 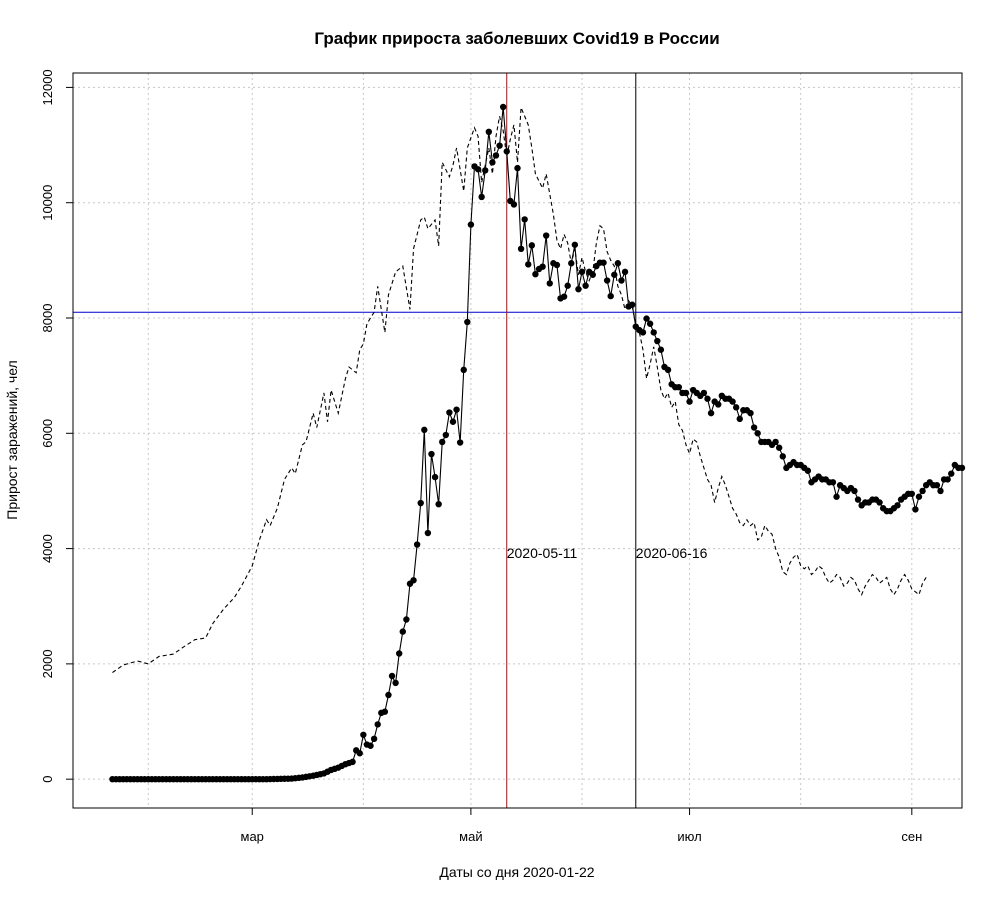 I want to click on y-tick-label: 10000, so click(x=47, y=203).